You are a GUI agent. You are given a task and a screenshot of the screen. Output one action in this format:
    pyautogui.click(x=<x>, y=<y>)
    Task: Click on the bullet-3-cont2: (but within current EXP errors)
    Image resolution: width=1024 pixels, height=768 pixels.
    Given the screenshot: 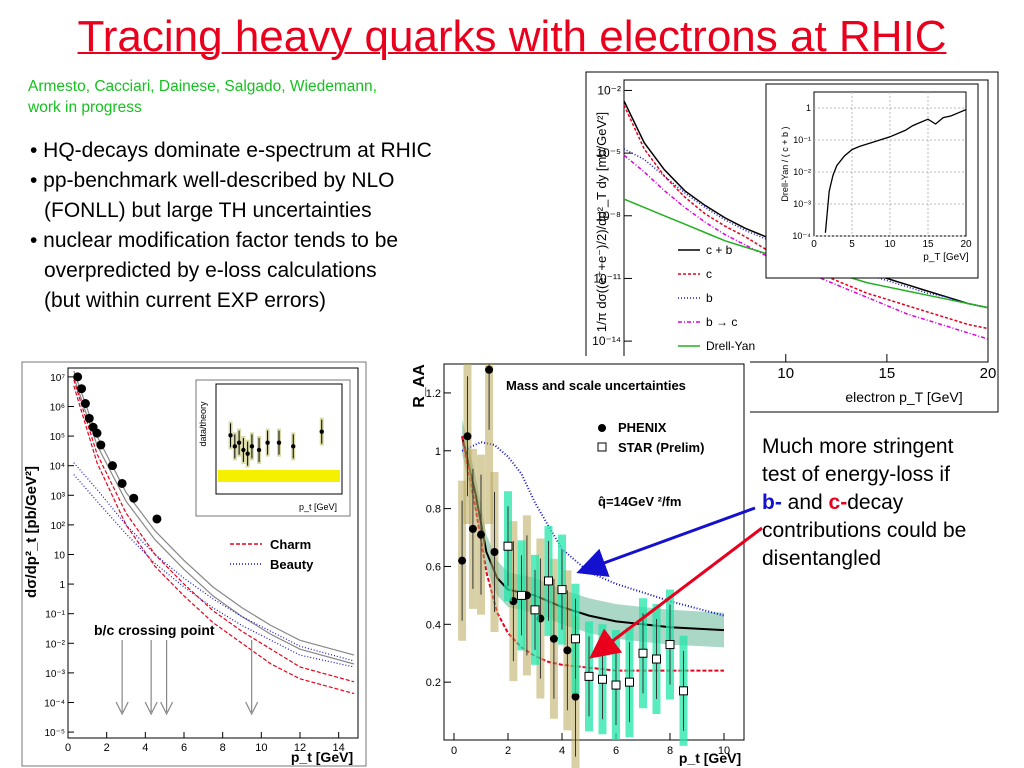 What is the action you would take?
    pyautogui.click(x=185, y=300)
    